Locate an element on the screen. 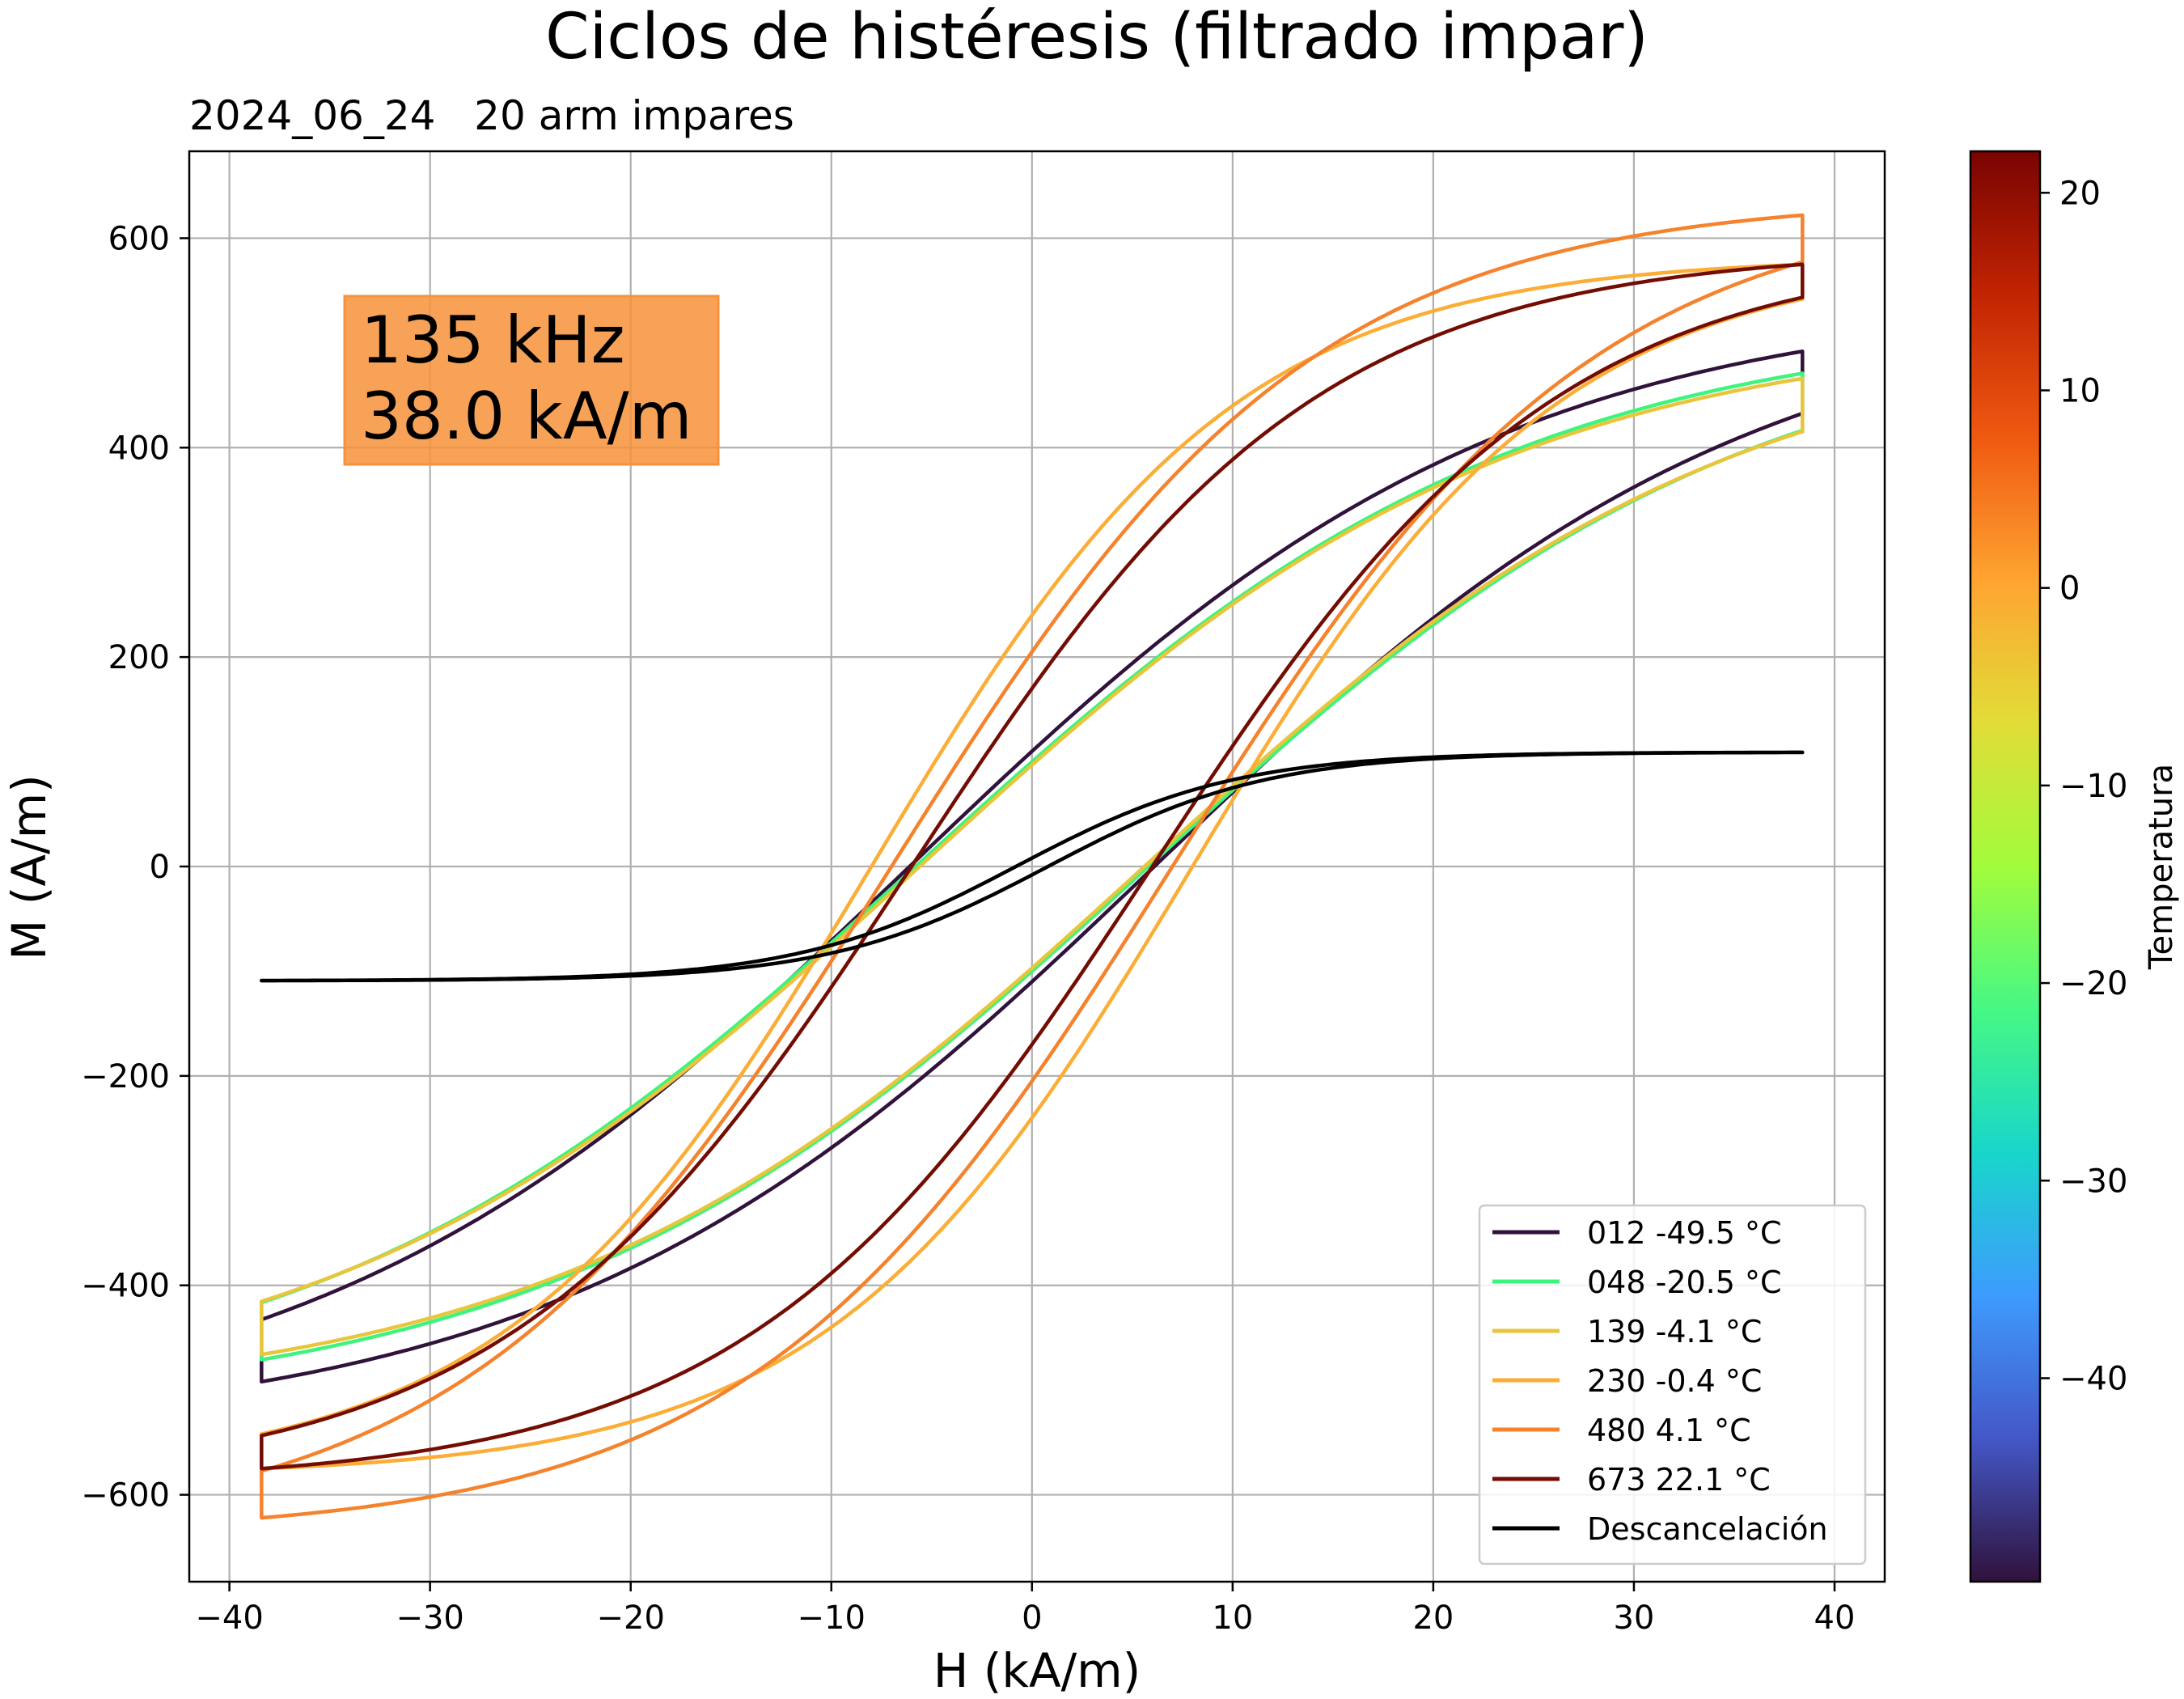 Image resolution: width=2184 pixels, height=1699 pixels. y-tick-label: −200 is located at coordinates (126, 1076).